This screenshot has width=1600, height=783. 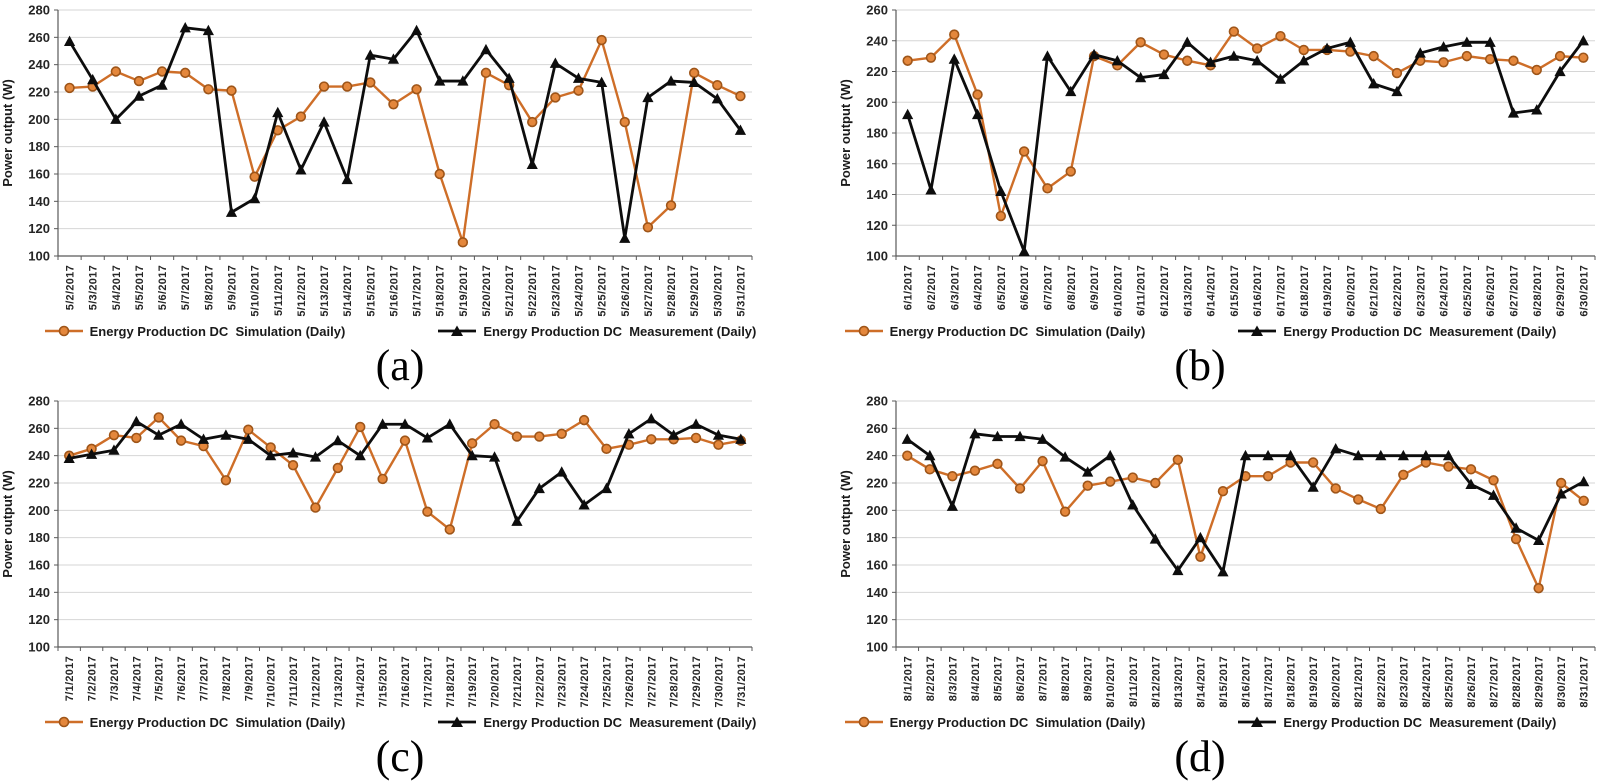 What do you see at coordinates (1165, 291) in the screenshot?
I see `svg-text: 6/12/2017` at bounding box center [1165, 291].